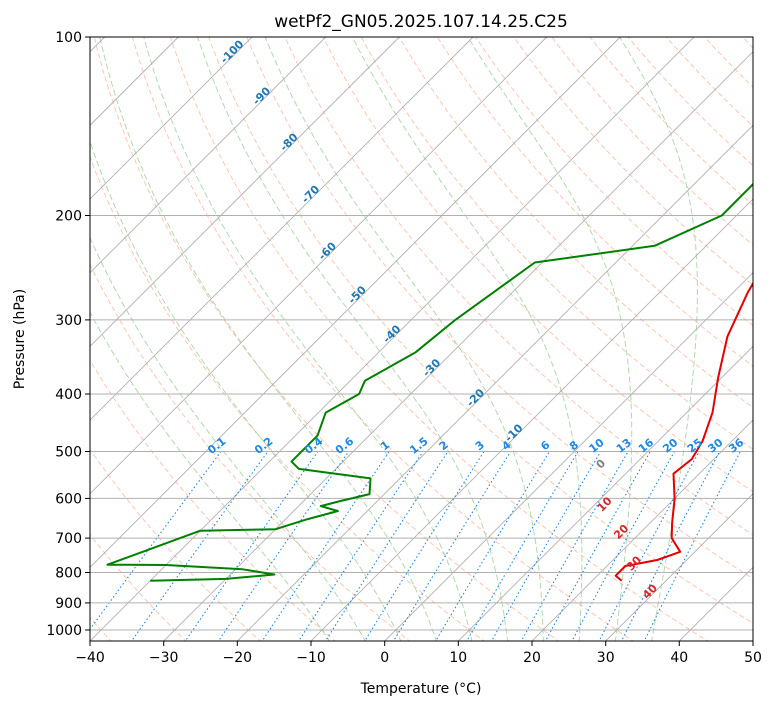 The width and height of the screenshot is (775, 708). Describe the element at coordinates (68, 539) in the screenshot. I see `y-tick-label: 700` at that location.